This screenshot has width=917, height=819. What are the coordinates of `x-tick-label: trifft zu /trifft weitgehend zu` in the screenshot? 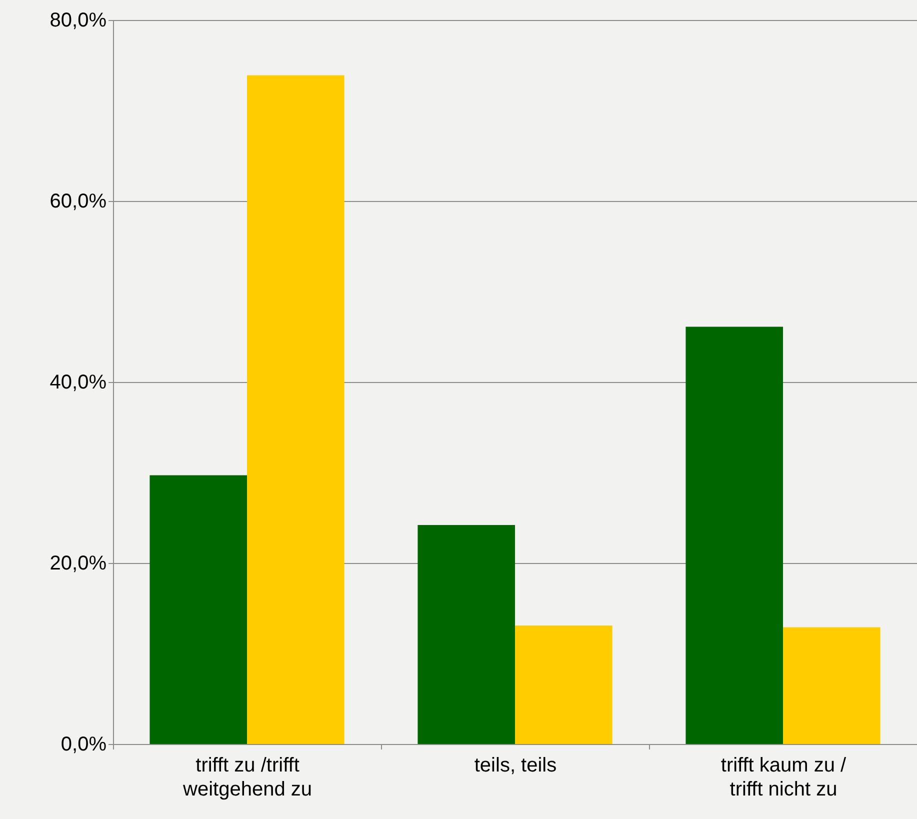 It's located at (247, 777).